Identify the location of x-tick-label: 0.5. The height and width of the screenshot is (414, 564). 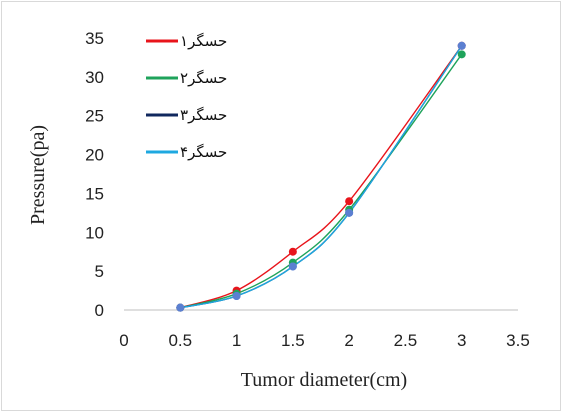
(180, 340).